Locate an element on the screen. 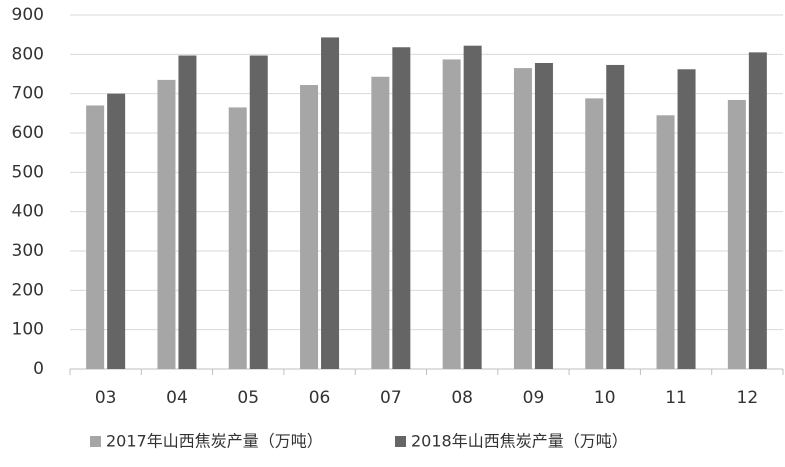 This screenshot has width=785, height=467. x-tick-label: 10 is located at coordinates (605, 398).